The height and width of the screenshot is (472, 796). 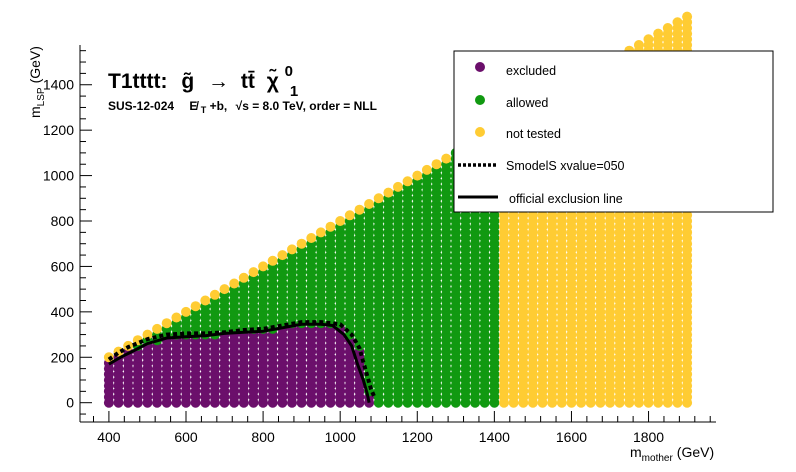 I want to click on y-tick-label: 800, so click(x=63, y=221).